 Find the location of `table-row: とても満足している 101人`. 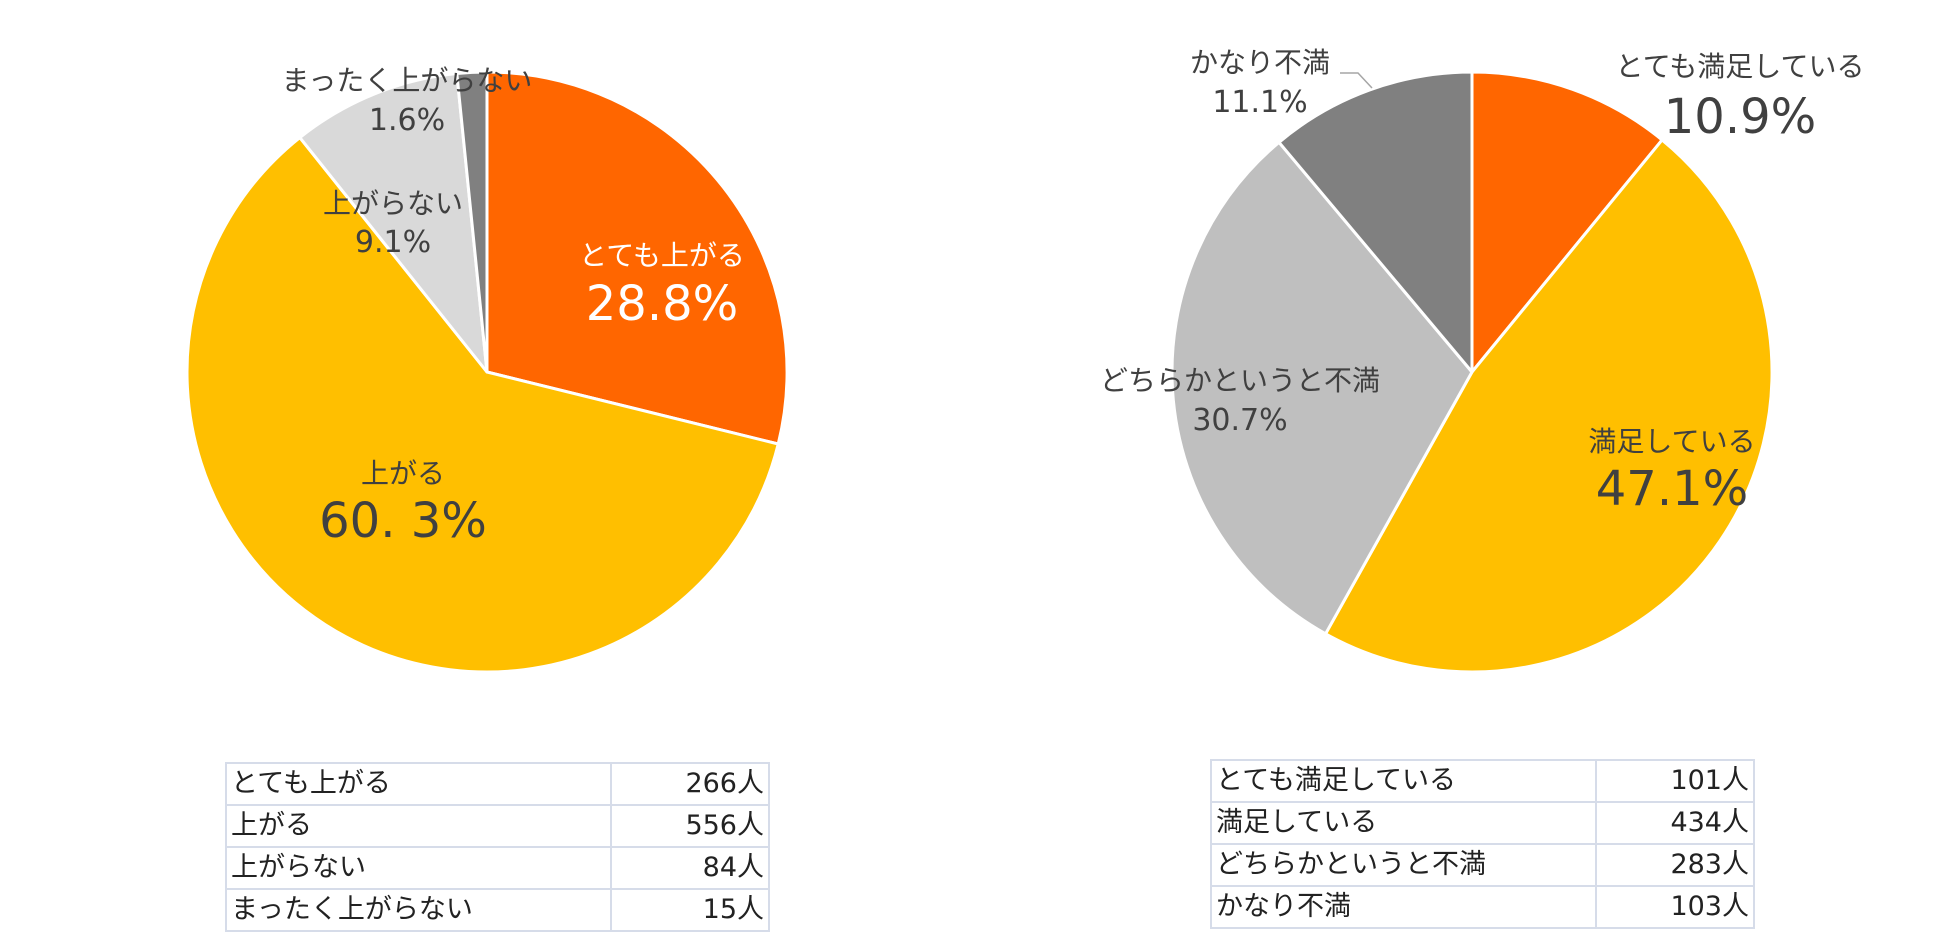

table-row: とても満足している 101人 is located at coordinates (1482, 781).